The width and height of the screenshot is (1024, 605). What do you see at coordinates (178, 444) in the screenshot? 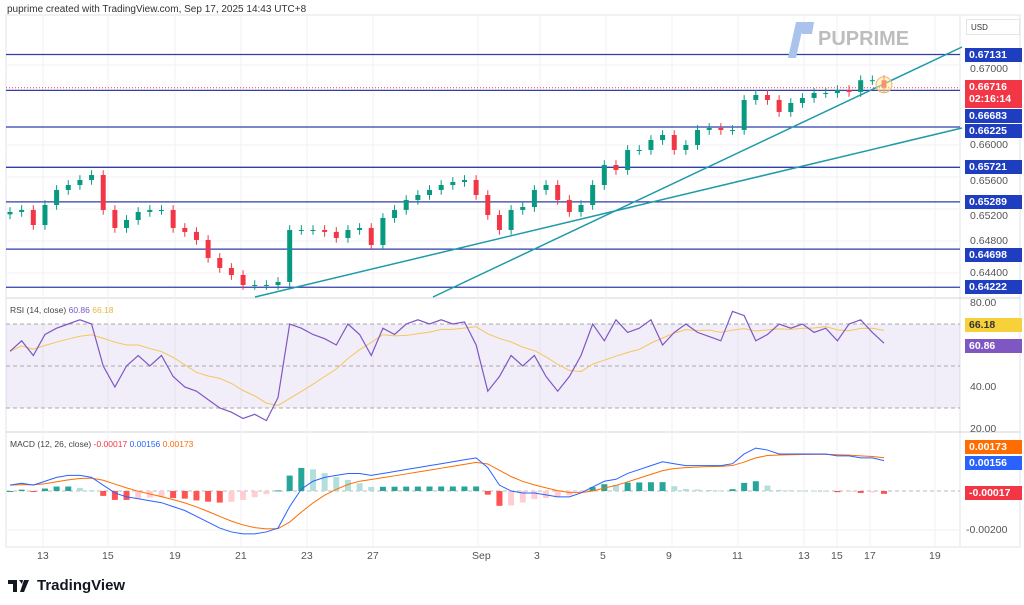
I see `macd-signal-value: 0.00173` at bounding box center [178, 444].